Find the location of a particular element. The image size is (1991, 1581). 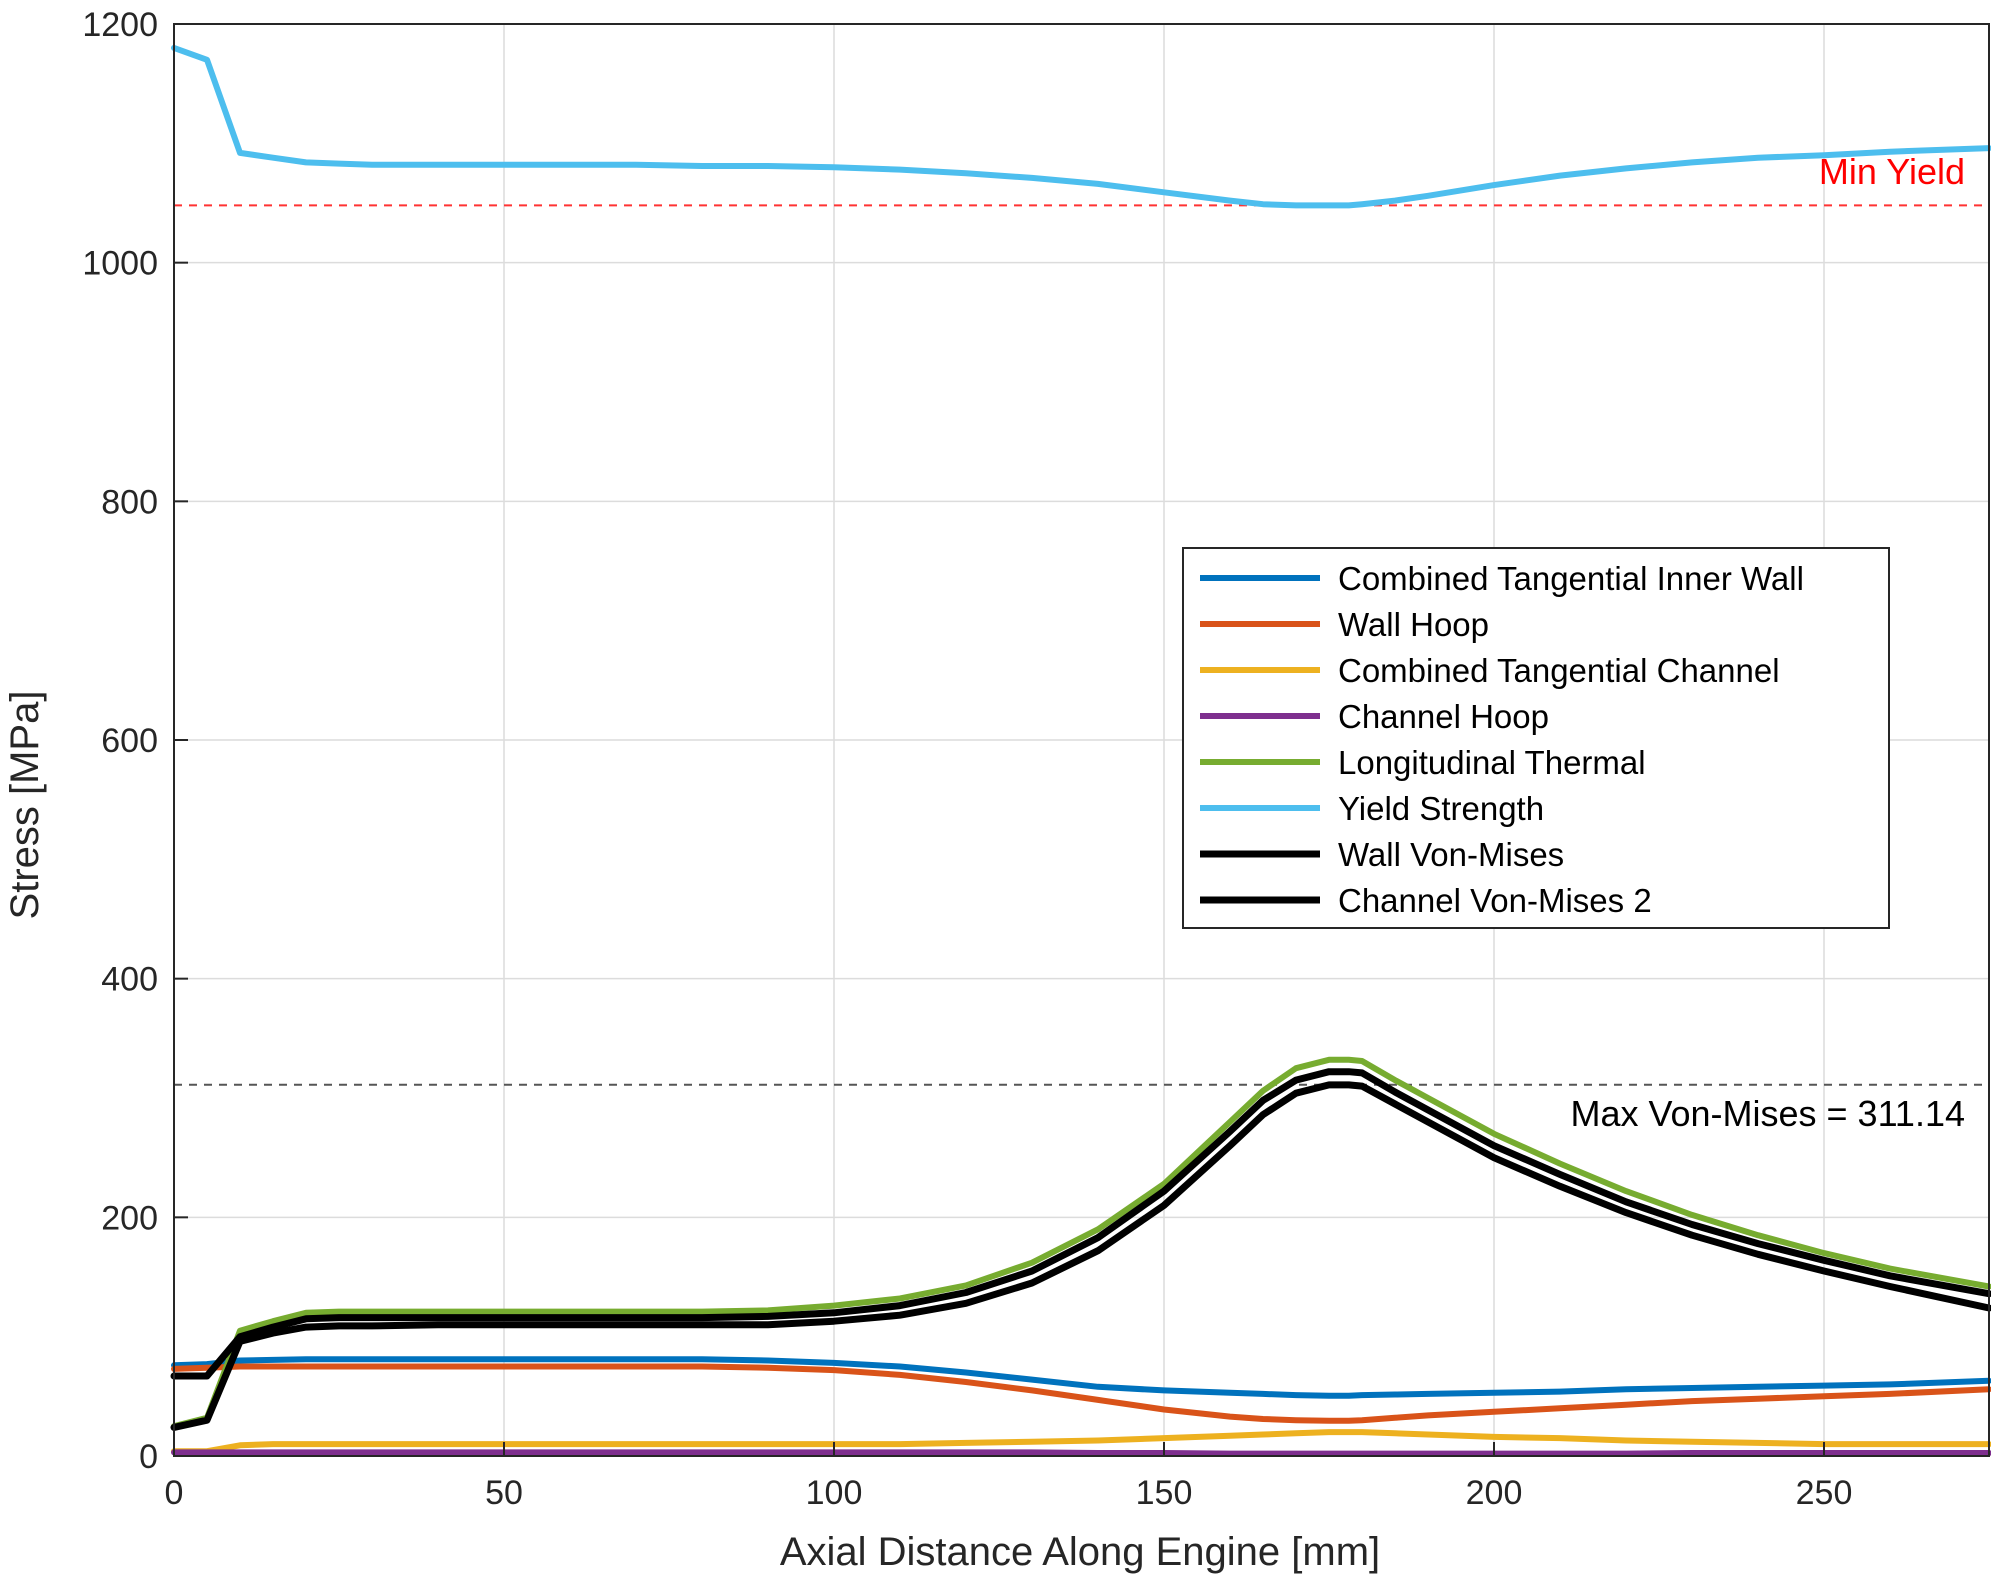

x-tick-label: 150 is located at coordinates (1164, 1493).